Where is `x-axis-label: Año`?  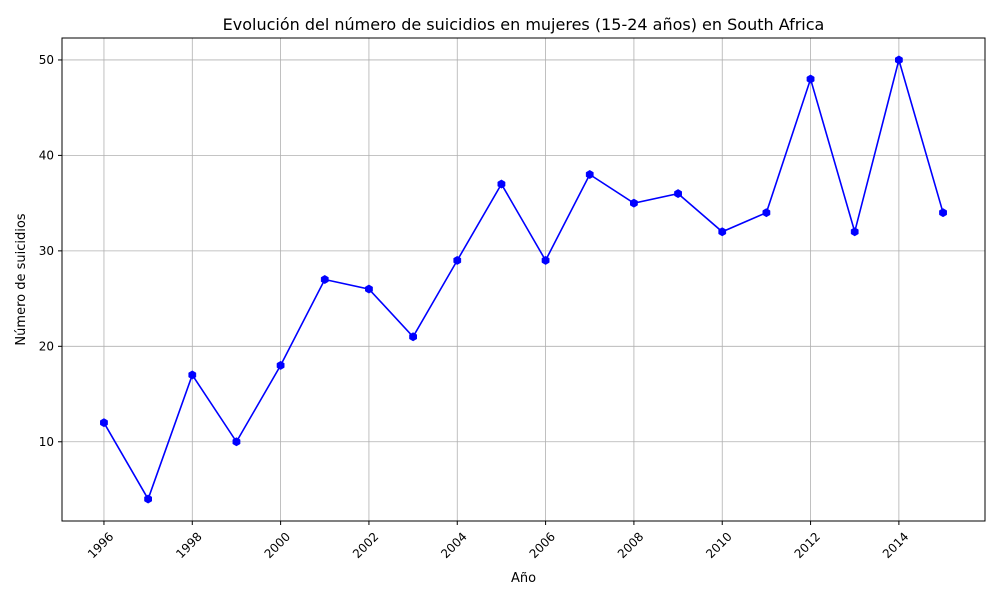
x-axis-label: Año is located at coordinates (523, 578).